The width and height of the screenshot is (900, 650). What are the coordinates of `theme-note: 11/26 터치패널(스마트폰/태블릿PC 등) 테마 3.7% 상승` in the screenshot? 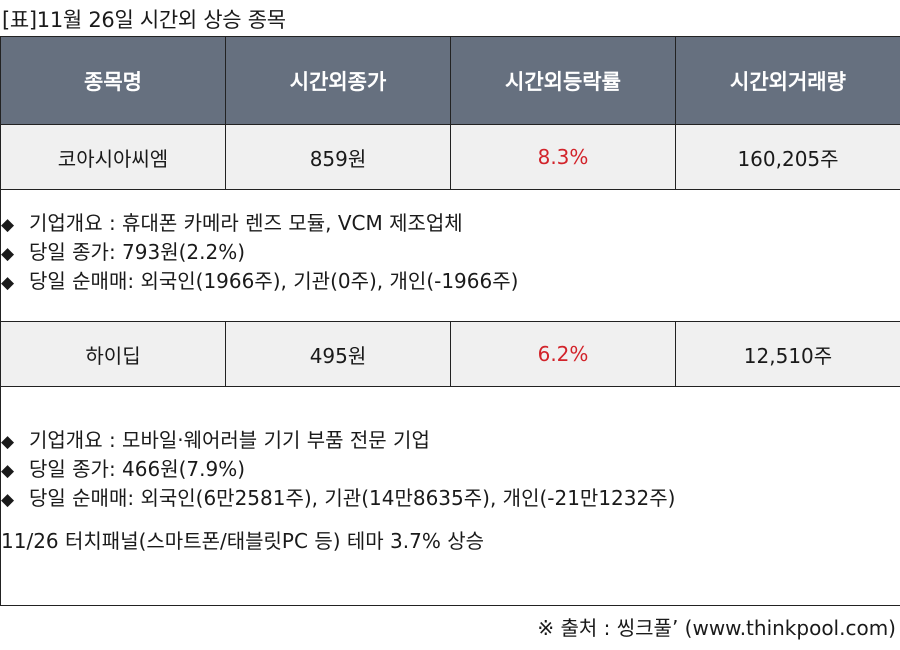 It's located at (243, 541).